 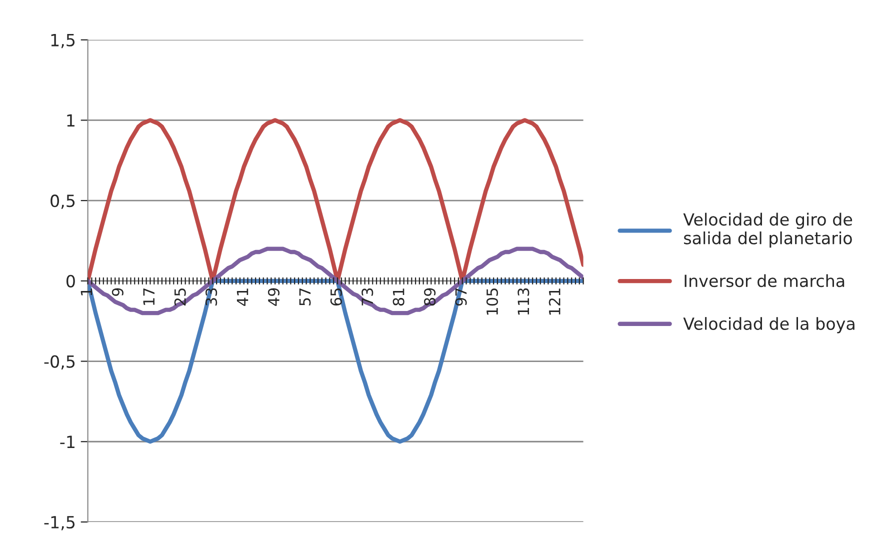 What do you see at coordinates (59, 362) in the screenshot?
I see `y-tick-label: -0,5` at bounding box center [59, 362].